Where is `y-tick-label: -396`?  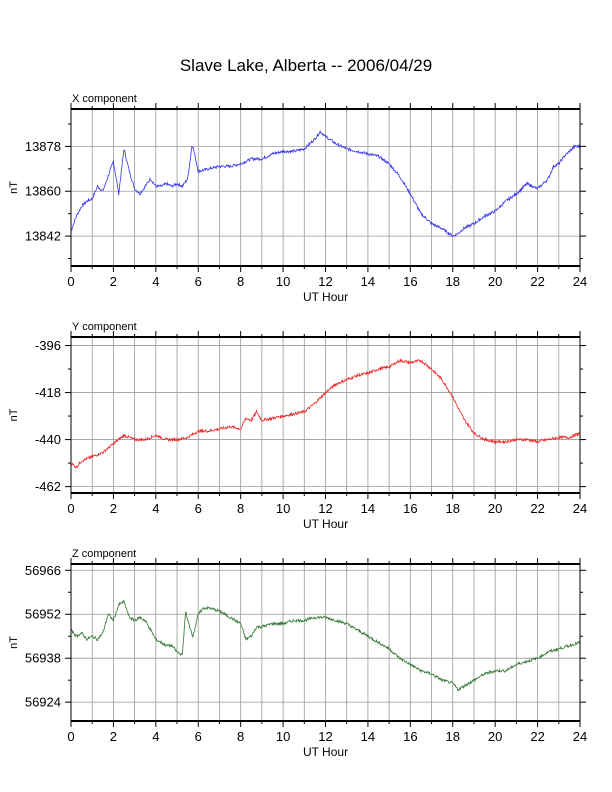 y-tick-label: -396 is located at coordinates (48, 345).